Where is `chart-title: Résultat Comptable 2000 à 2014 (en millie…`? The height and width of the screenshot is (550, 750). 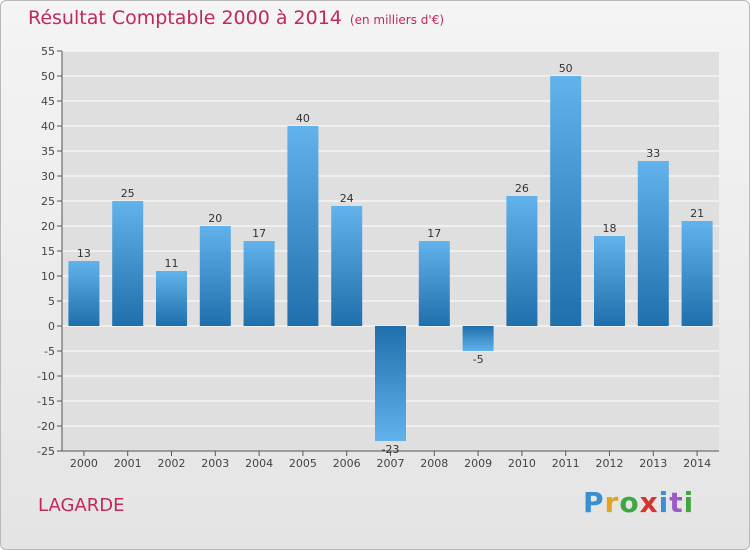
chart-title: Résultat Comptable 2000 à 2014 (en millie… is located at coordinates (236, 18).